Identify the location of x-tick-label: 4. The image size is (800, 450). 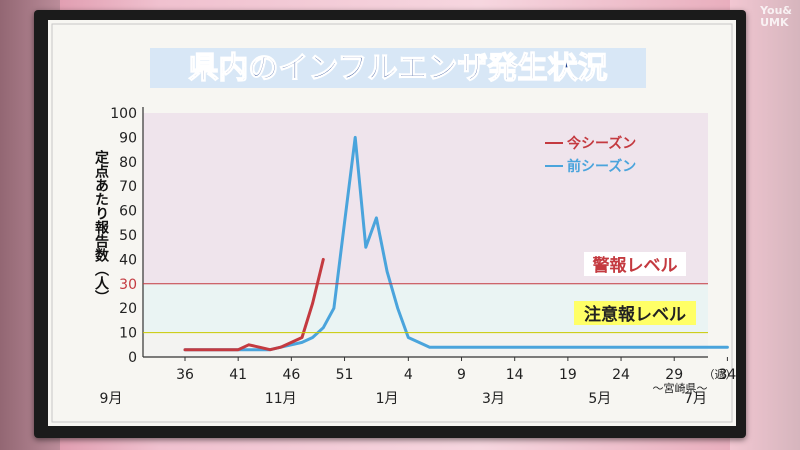
(408, 375).